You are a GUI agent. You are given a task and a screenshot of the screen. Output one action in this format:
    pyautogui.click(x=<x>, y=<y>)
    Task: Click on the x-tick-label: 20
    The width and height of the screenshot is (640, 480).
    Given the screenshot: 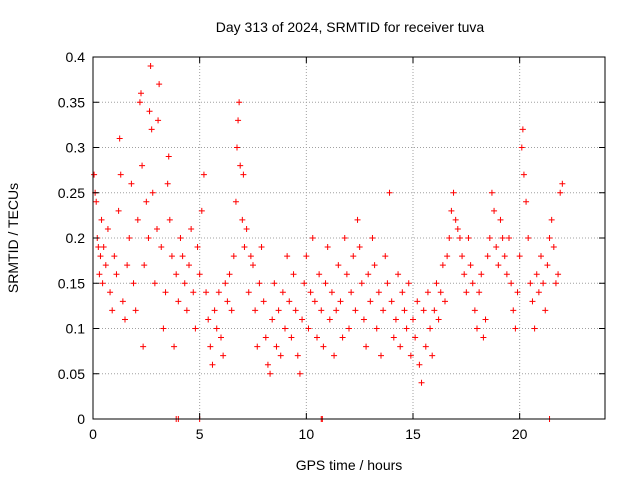 What is the action you would take?
    pyautogui.click(x=520, y=434)
    